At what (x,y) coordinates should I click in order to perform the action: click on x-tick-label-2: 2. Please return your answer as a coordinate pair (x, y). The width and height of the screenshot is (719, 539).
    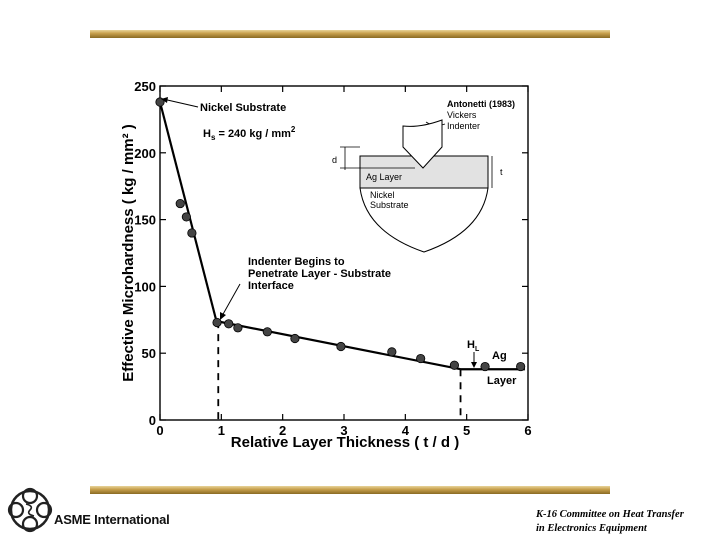
    Looking at the image, I should click on (282, 430).